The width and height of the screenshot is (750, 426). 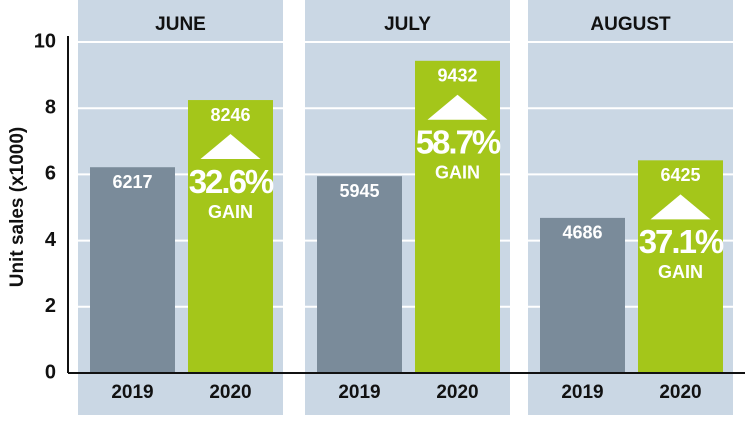 What do you see at coordinates (17, 207) in the screenshot?
I see `y-axis-label: Unit sales (x1000)` at bounding box center [17, 207].